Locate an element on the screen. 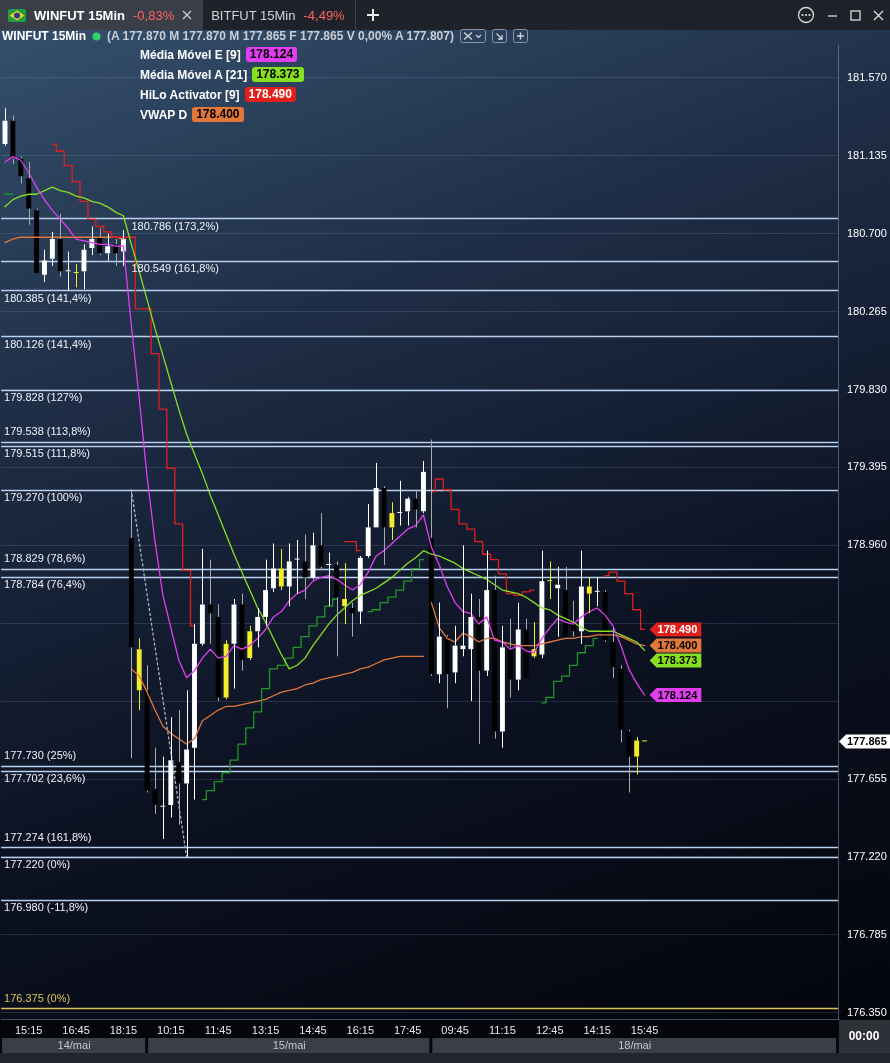 The image size is (890, 1063). text: 14/mai is located at coordinates (74, 1045).